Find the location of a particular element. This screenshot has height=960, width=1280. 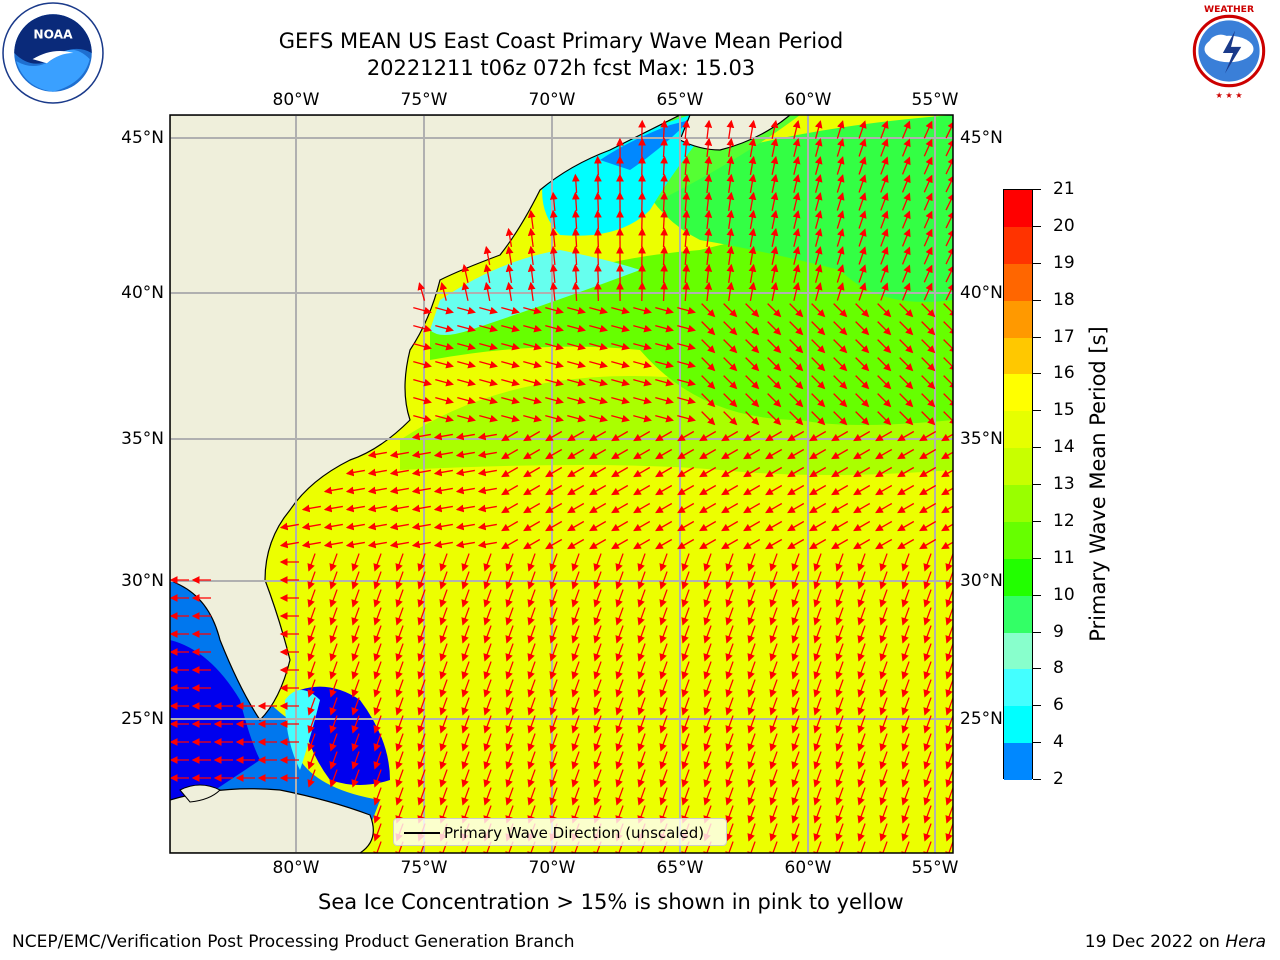

colorbar-tick-label: 16 is located at coordinates (1064, 373).